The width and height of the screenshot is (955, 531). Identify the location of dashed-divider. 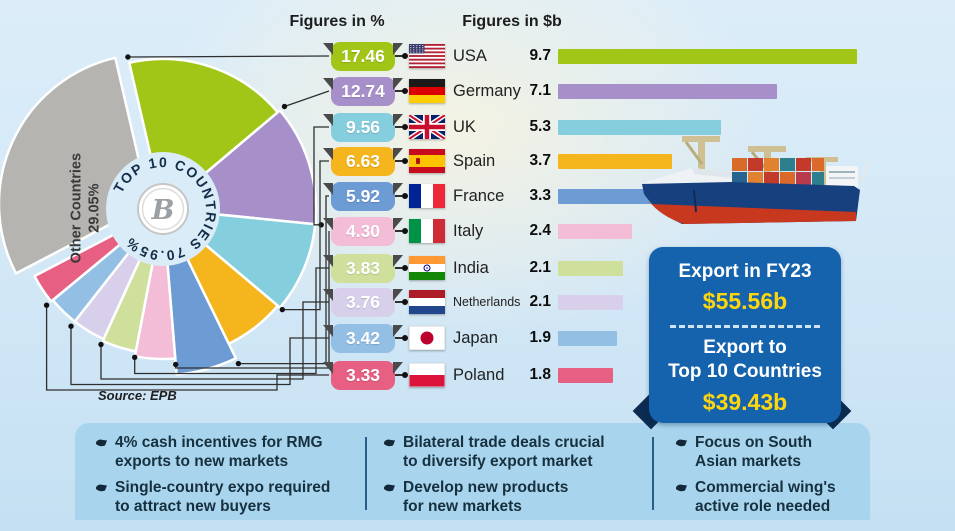
(745, 326).